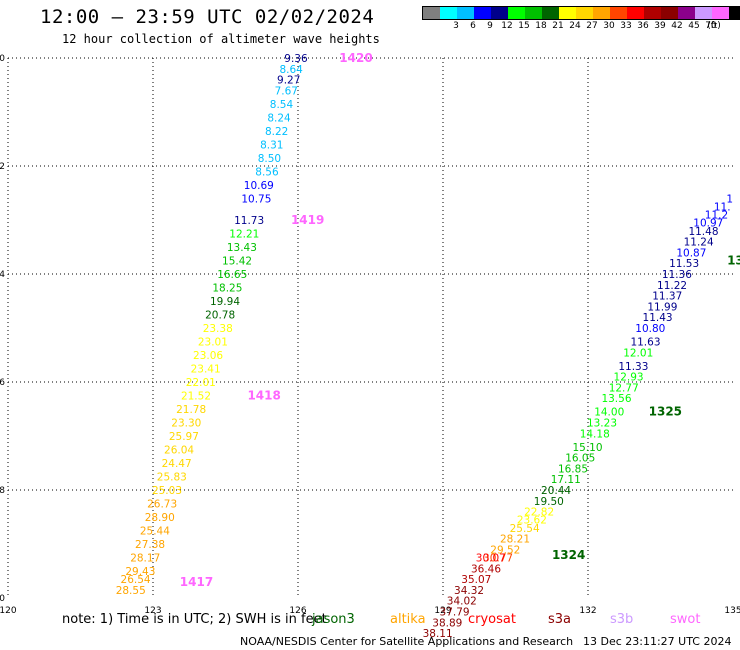 Image resolution: width=740 pixels, height=650 pixels. I want to click on wave-height-label: 28.55, so click(131, 591).